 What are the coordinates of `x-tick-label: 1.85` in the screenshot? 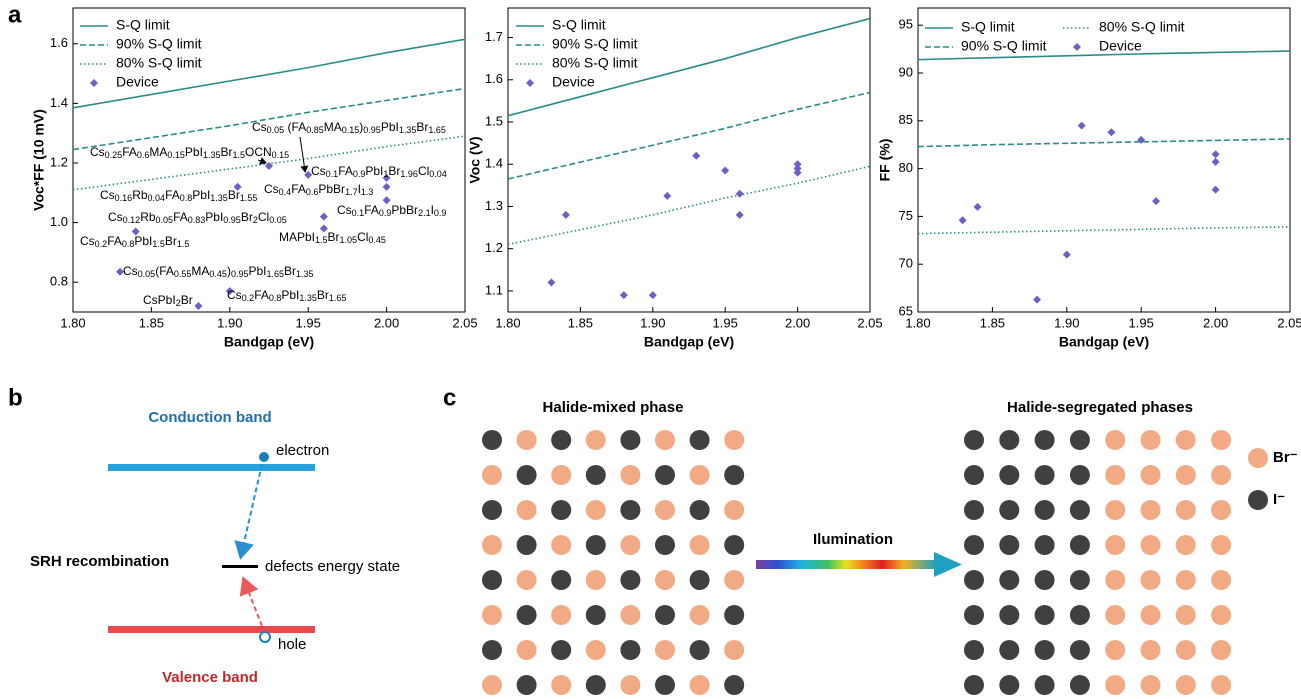 It's located at (992, 322).